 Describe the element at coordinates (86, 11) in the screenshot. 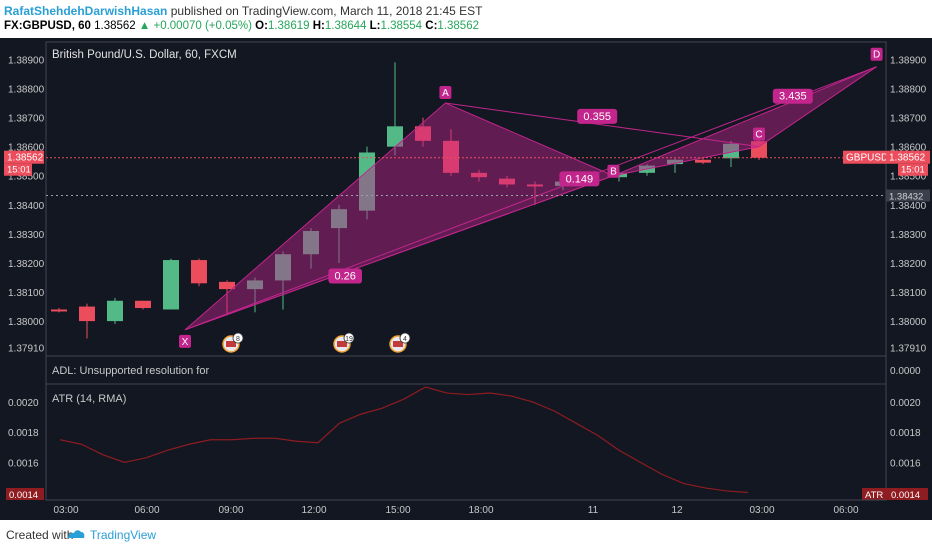

I see `author-link: RafatShehdehDarwishHasan` at that location.